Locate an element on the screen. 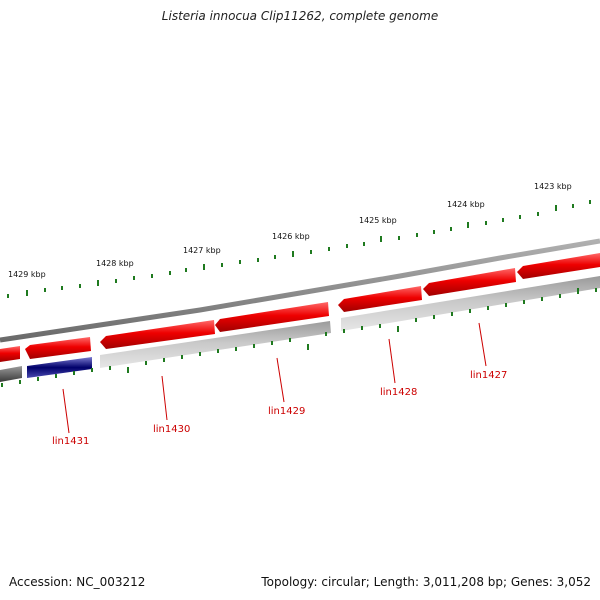  scale-label-1428: 1428 kbp is located at coordinates (115, 263).